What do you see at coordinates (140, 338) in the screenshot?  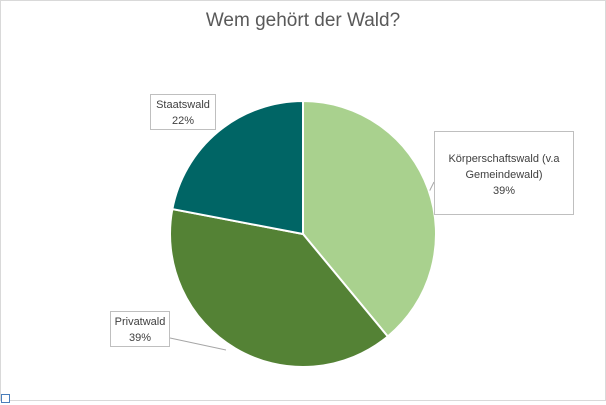 I see `callout-privatwald-value: 39%` at bounding box center [140, 338].